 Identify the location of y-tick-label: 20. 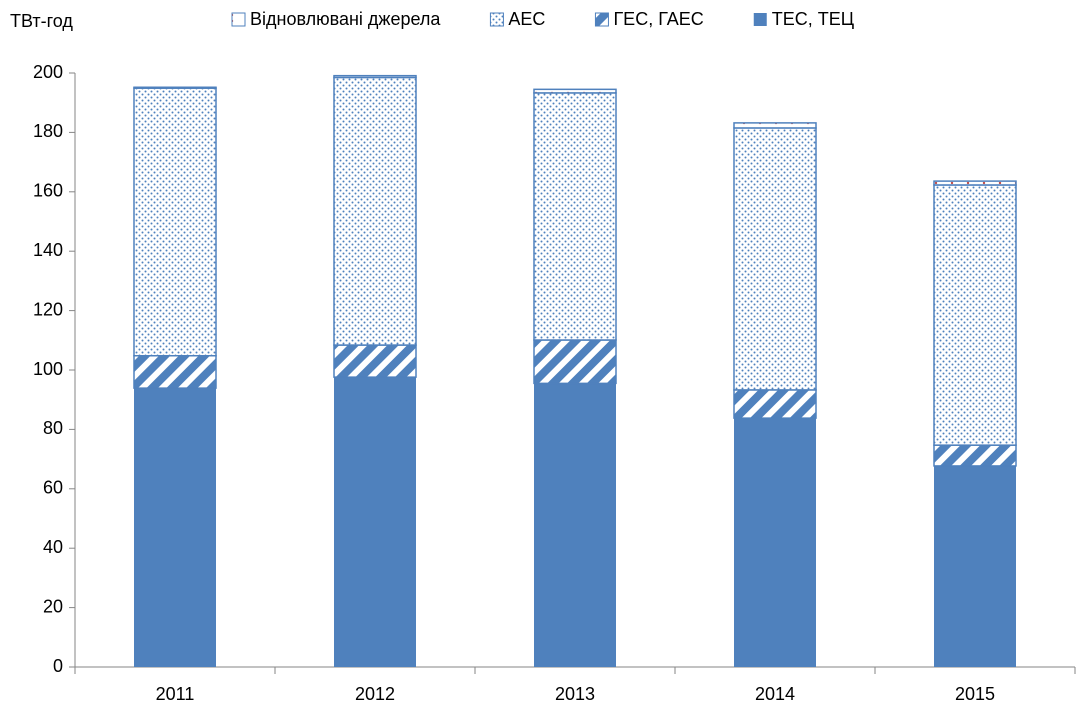
(53, 606).